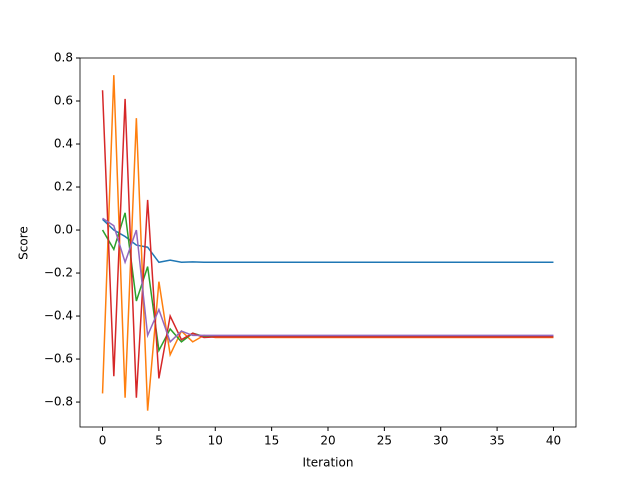  What do you see at coordinates (327, 441) in the screenshot?
I see `x-tick-label: 20` at bounding box center [327, 441].